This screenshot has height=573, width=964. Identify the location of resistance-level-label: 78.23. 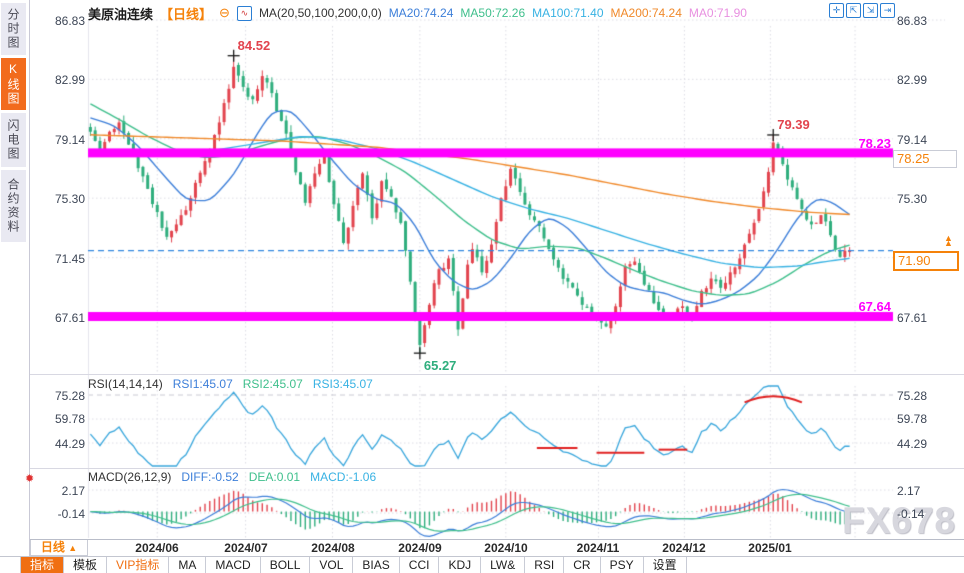
(874, 143).